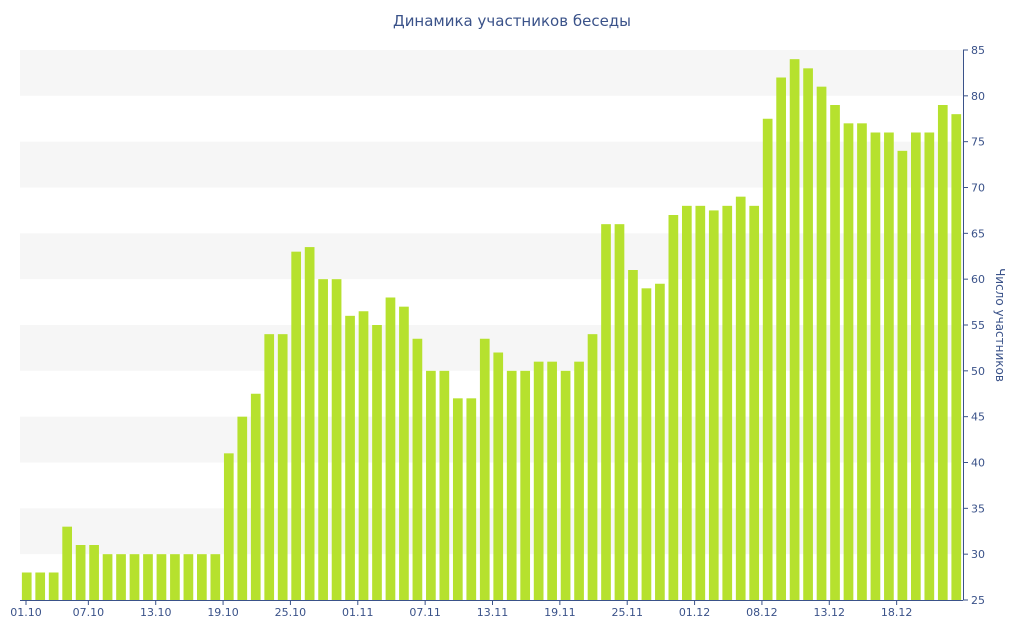 The height and width of the screenshot is (640, 1024). What do you see at coordinates (978, 233) in the screenshot?
I see `y-tick-label: 65` at bounding box center [978, 233].